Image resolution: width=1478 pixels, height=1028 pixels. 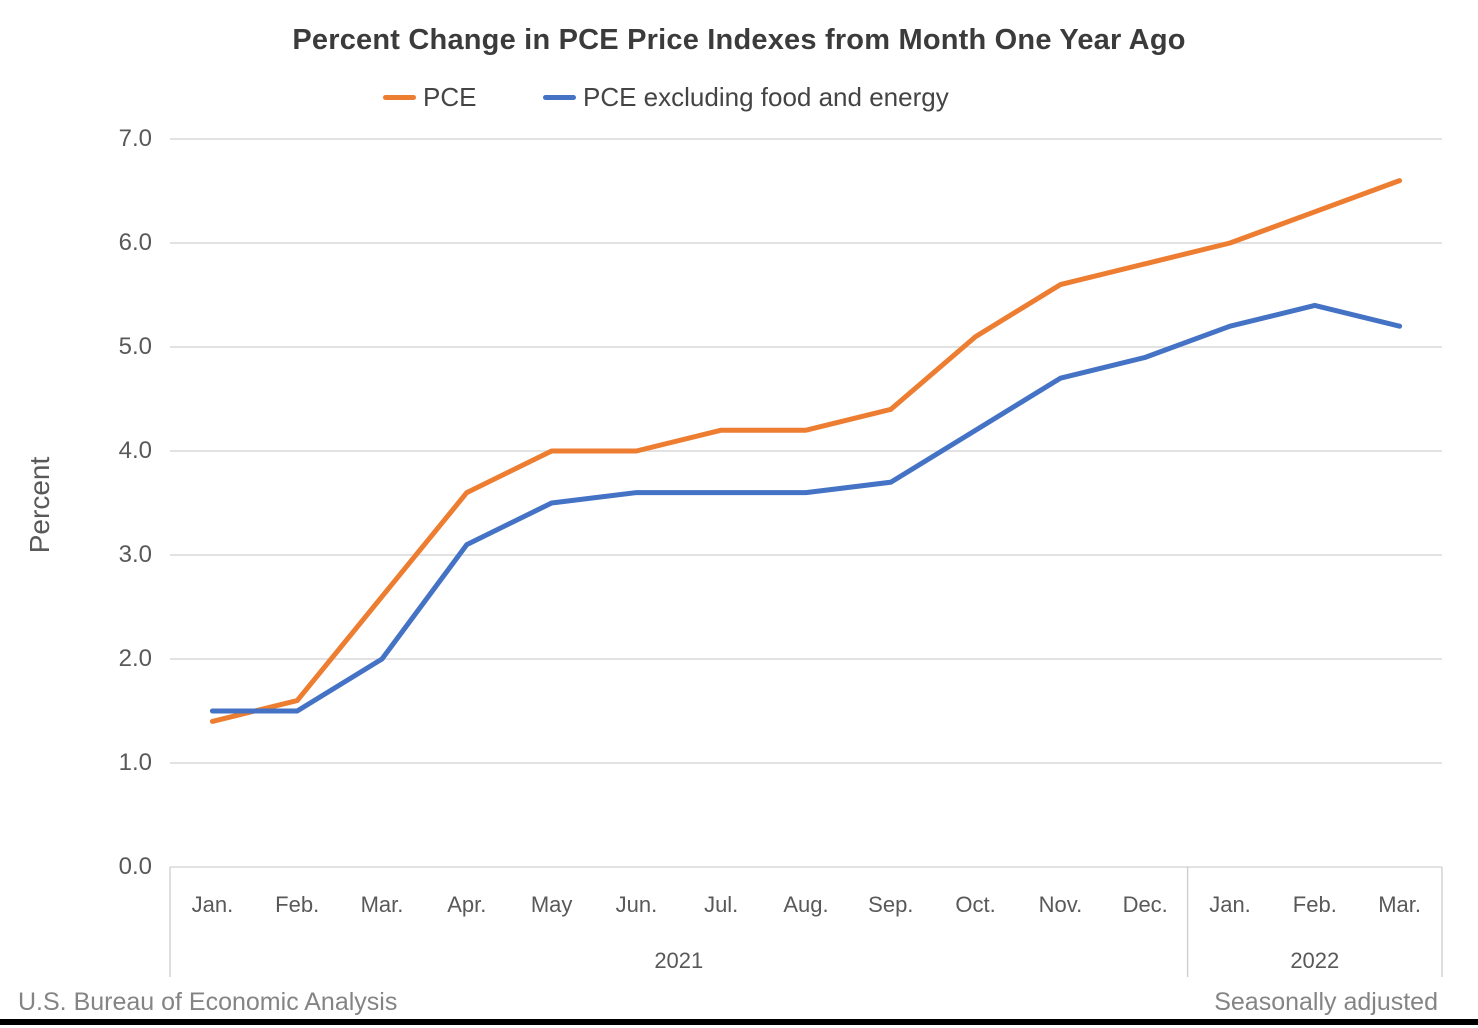 What do you see at coordinates (1145, 904) in the screenshot?
I see `x-tick-label: Dec.` at bounding box center [1145, 904].